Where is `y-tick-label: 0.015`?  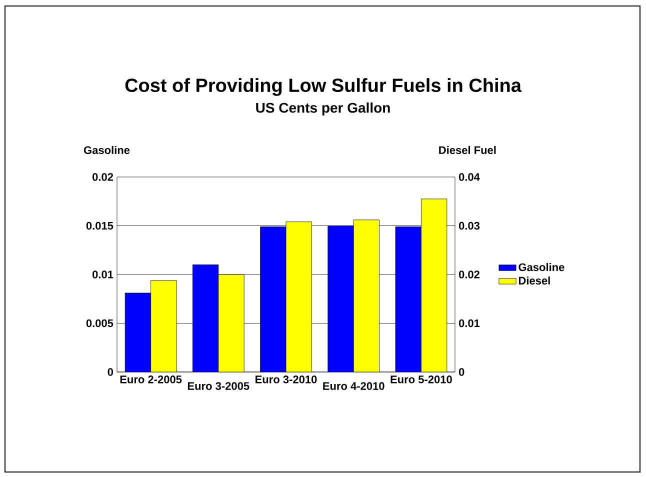
y-tick-label: 0.015 is located at coordinates (100, 226).